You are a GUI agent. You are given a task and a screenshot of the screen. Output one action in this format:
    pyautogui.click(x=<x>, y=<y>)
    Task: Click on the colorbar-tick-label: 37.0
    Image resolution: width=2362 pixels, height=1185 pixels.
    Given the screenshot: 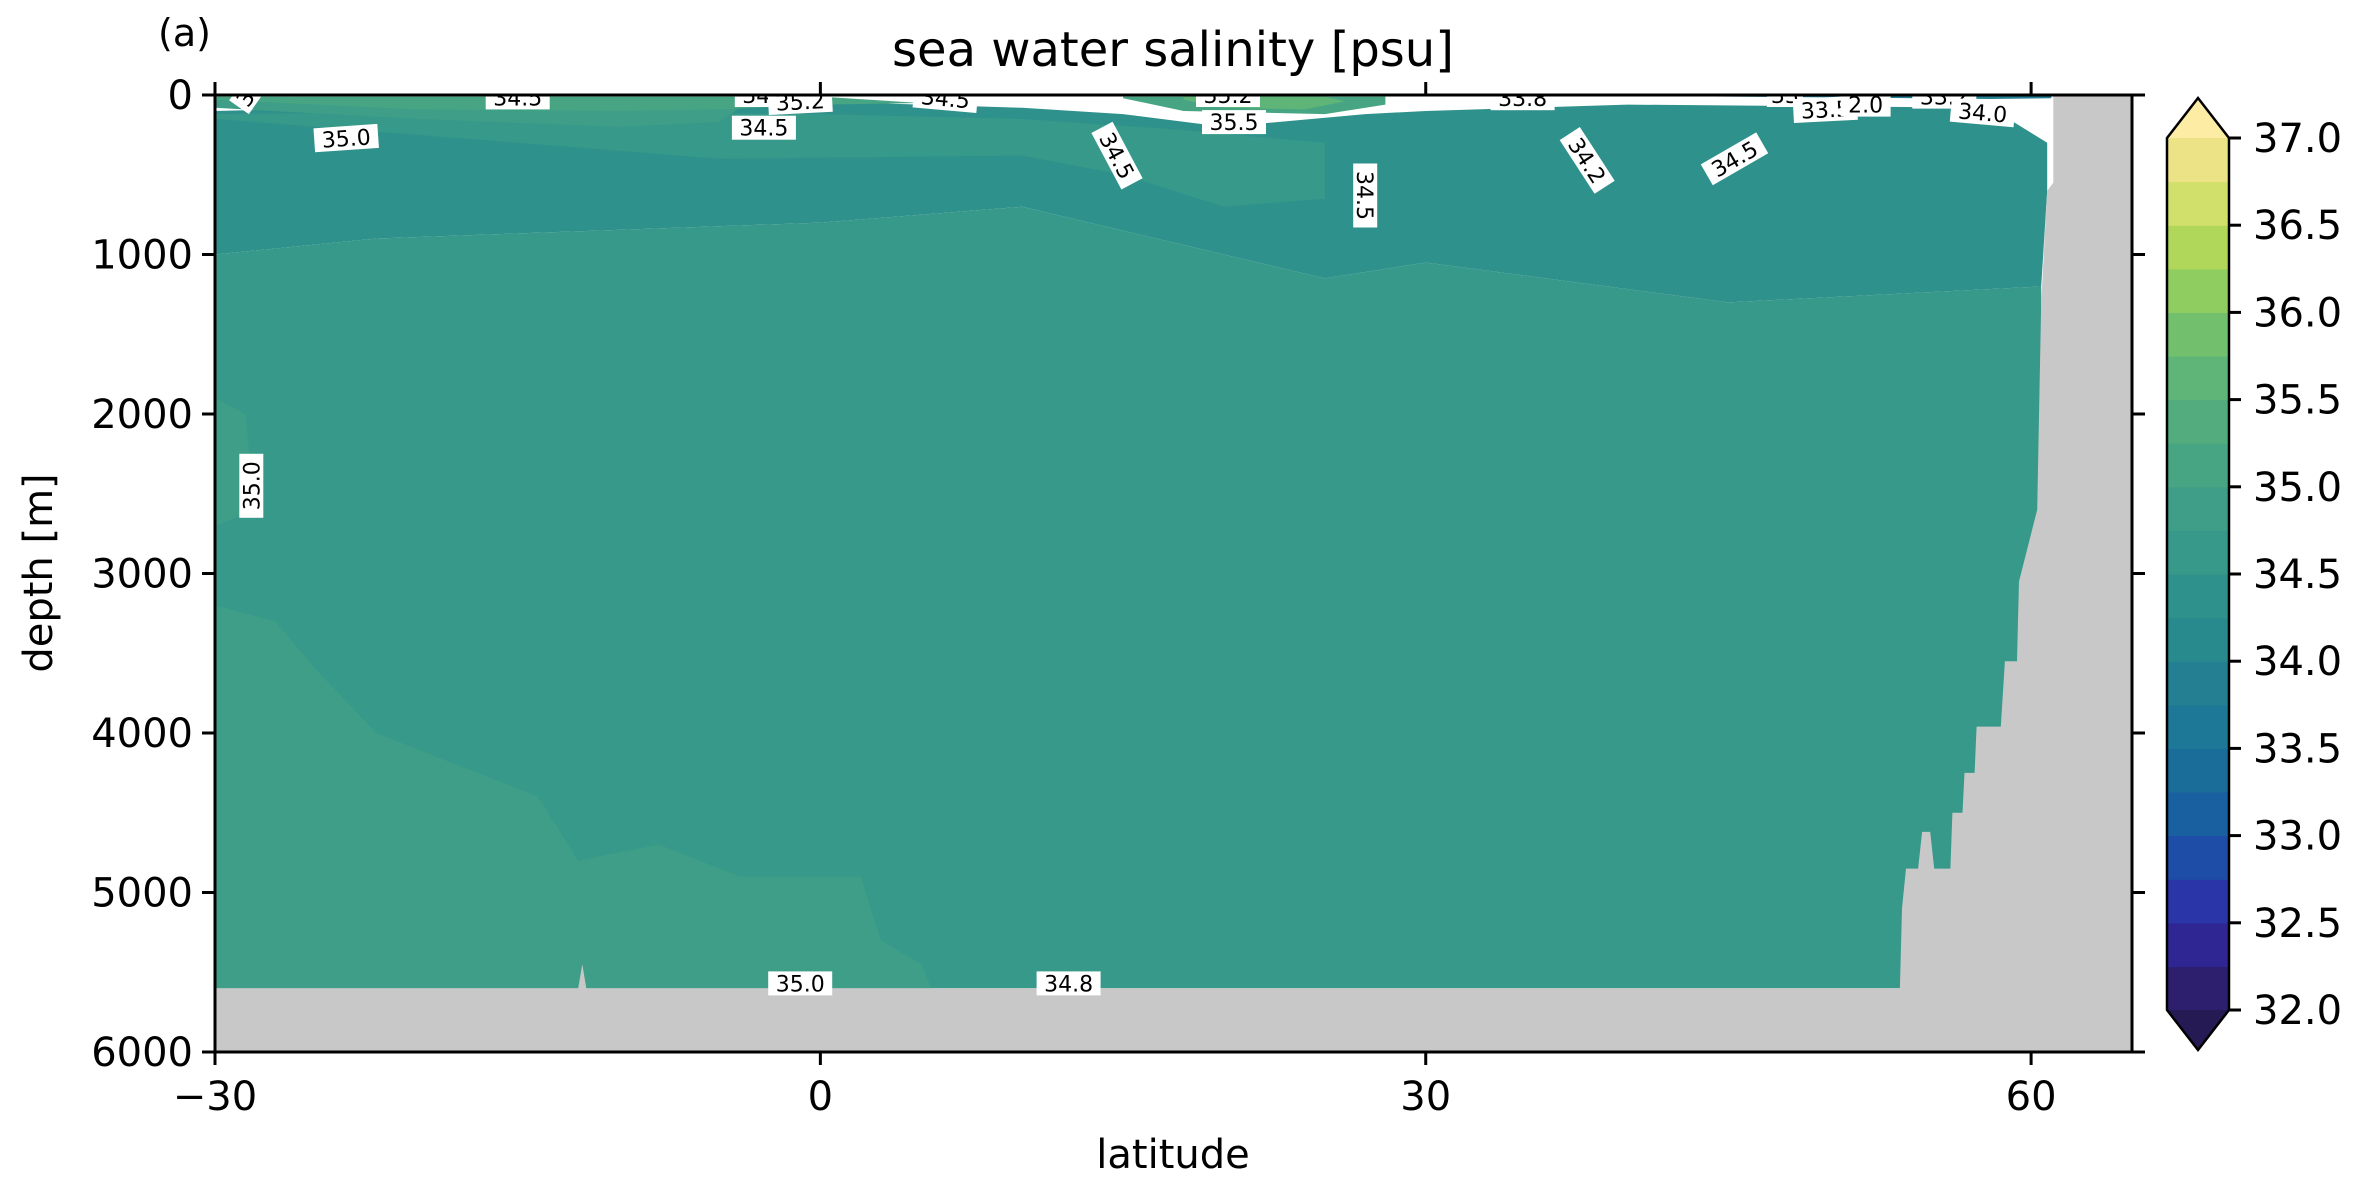 What is the action you would take?
    pyautogui.click(x=2297, y=139)
    